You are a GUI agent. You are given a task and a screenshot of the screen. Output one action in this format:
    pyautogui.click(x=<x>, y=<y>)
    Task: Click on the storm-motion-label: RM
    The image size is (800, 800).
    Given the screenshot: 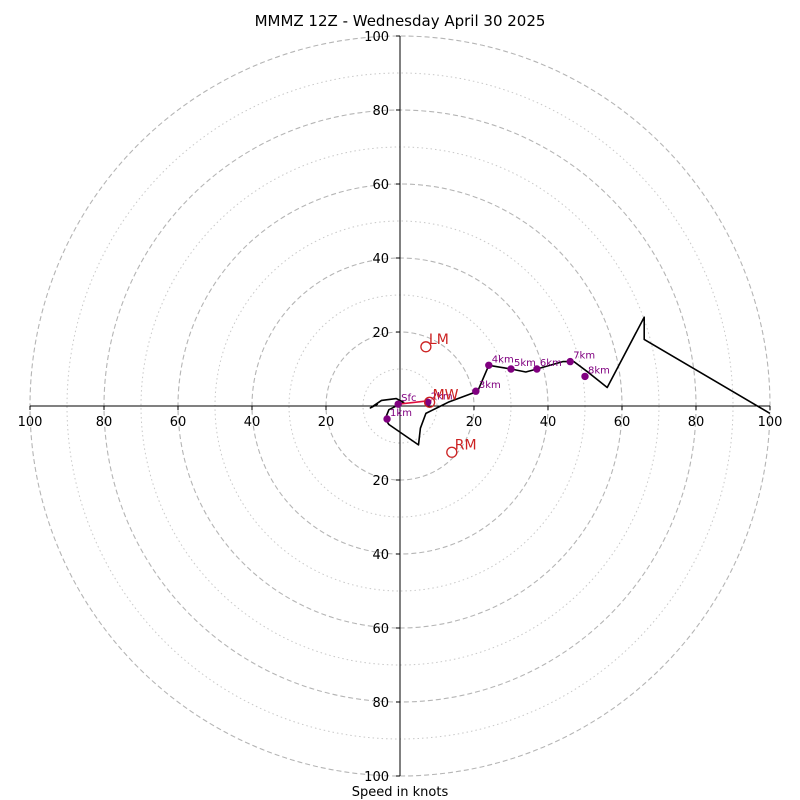 What is the action you would take?
    pyautogui.click(x=466, y=445)
    